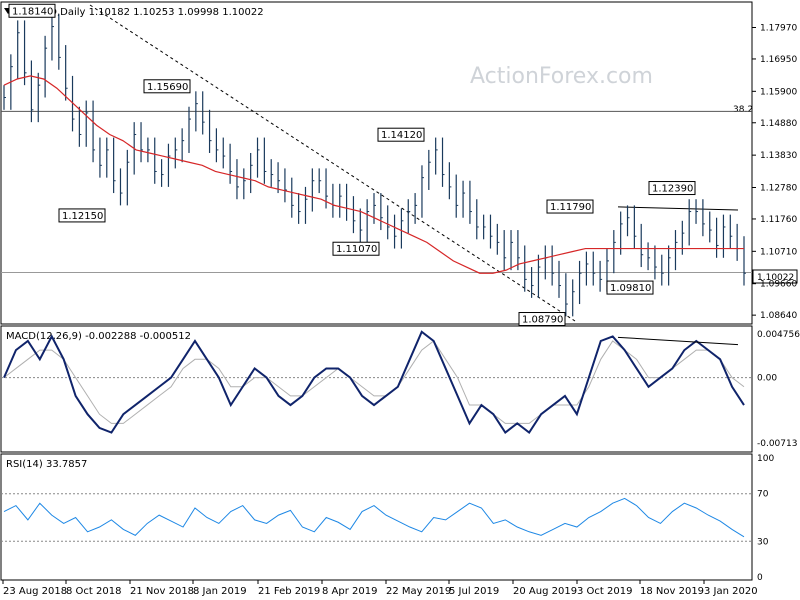  Describe the element at coordinates (561, 76) in the screenshot. I see `watermark: ActionForex.com` at that location.